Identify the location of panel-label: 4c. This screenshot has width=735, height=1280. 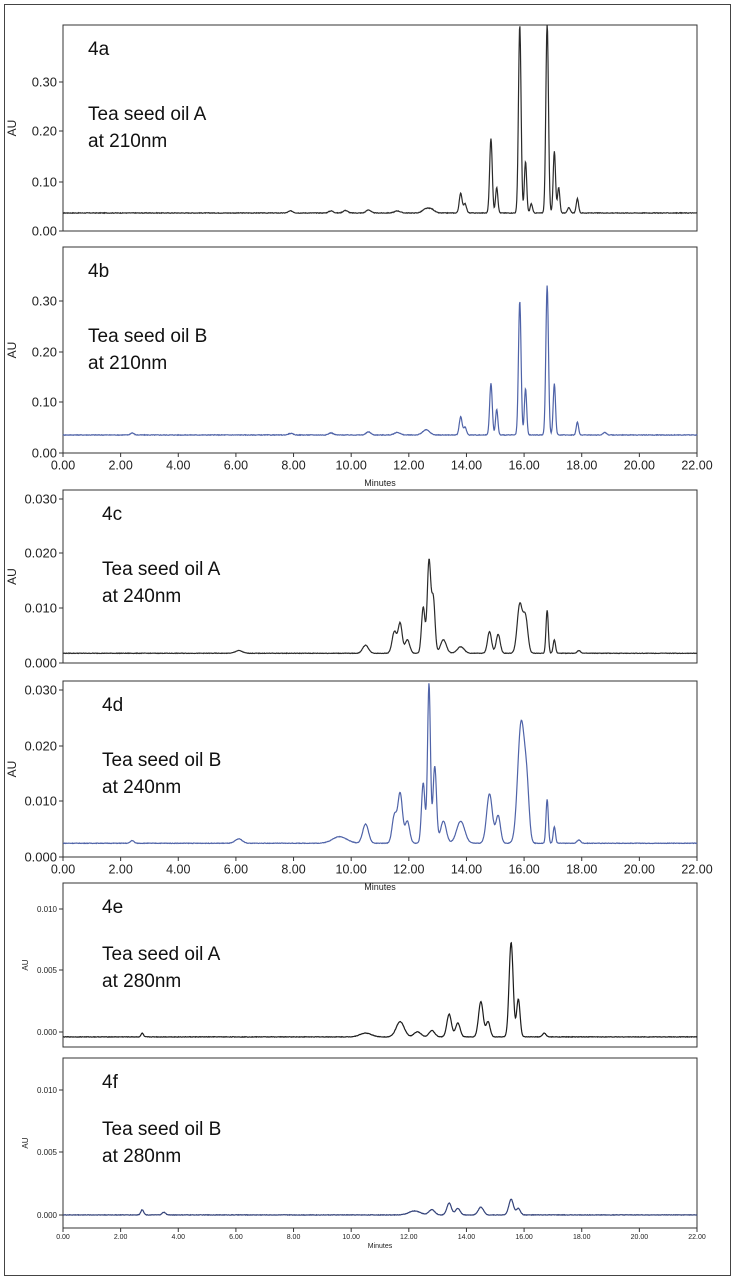
(112, 514).